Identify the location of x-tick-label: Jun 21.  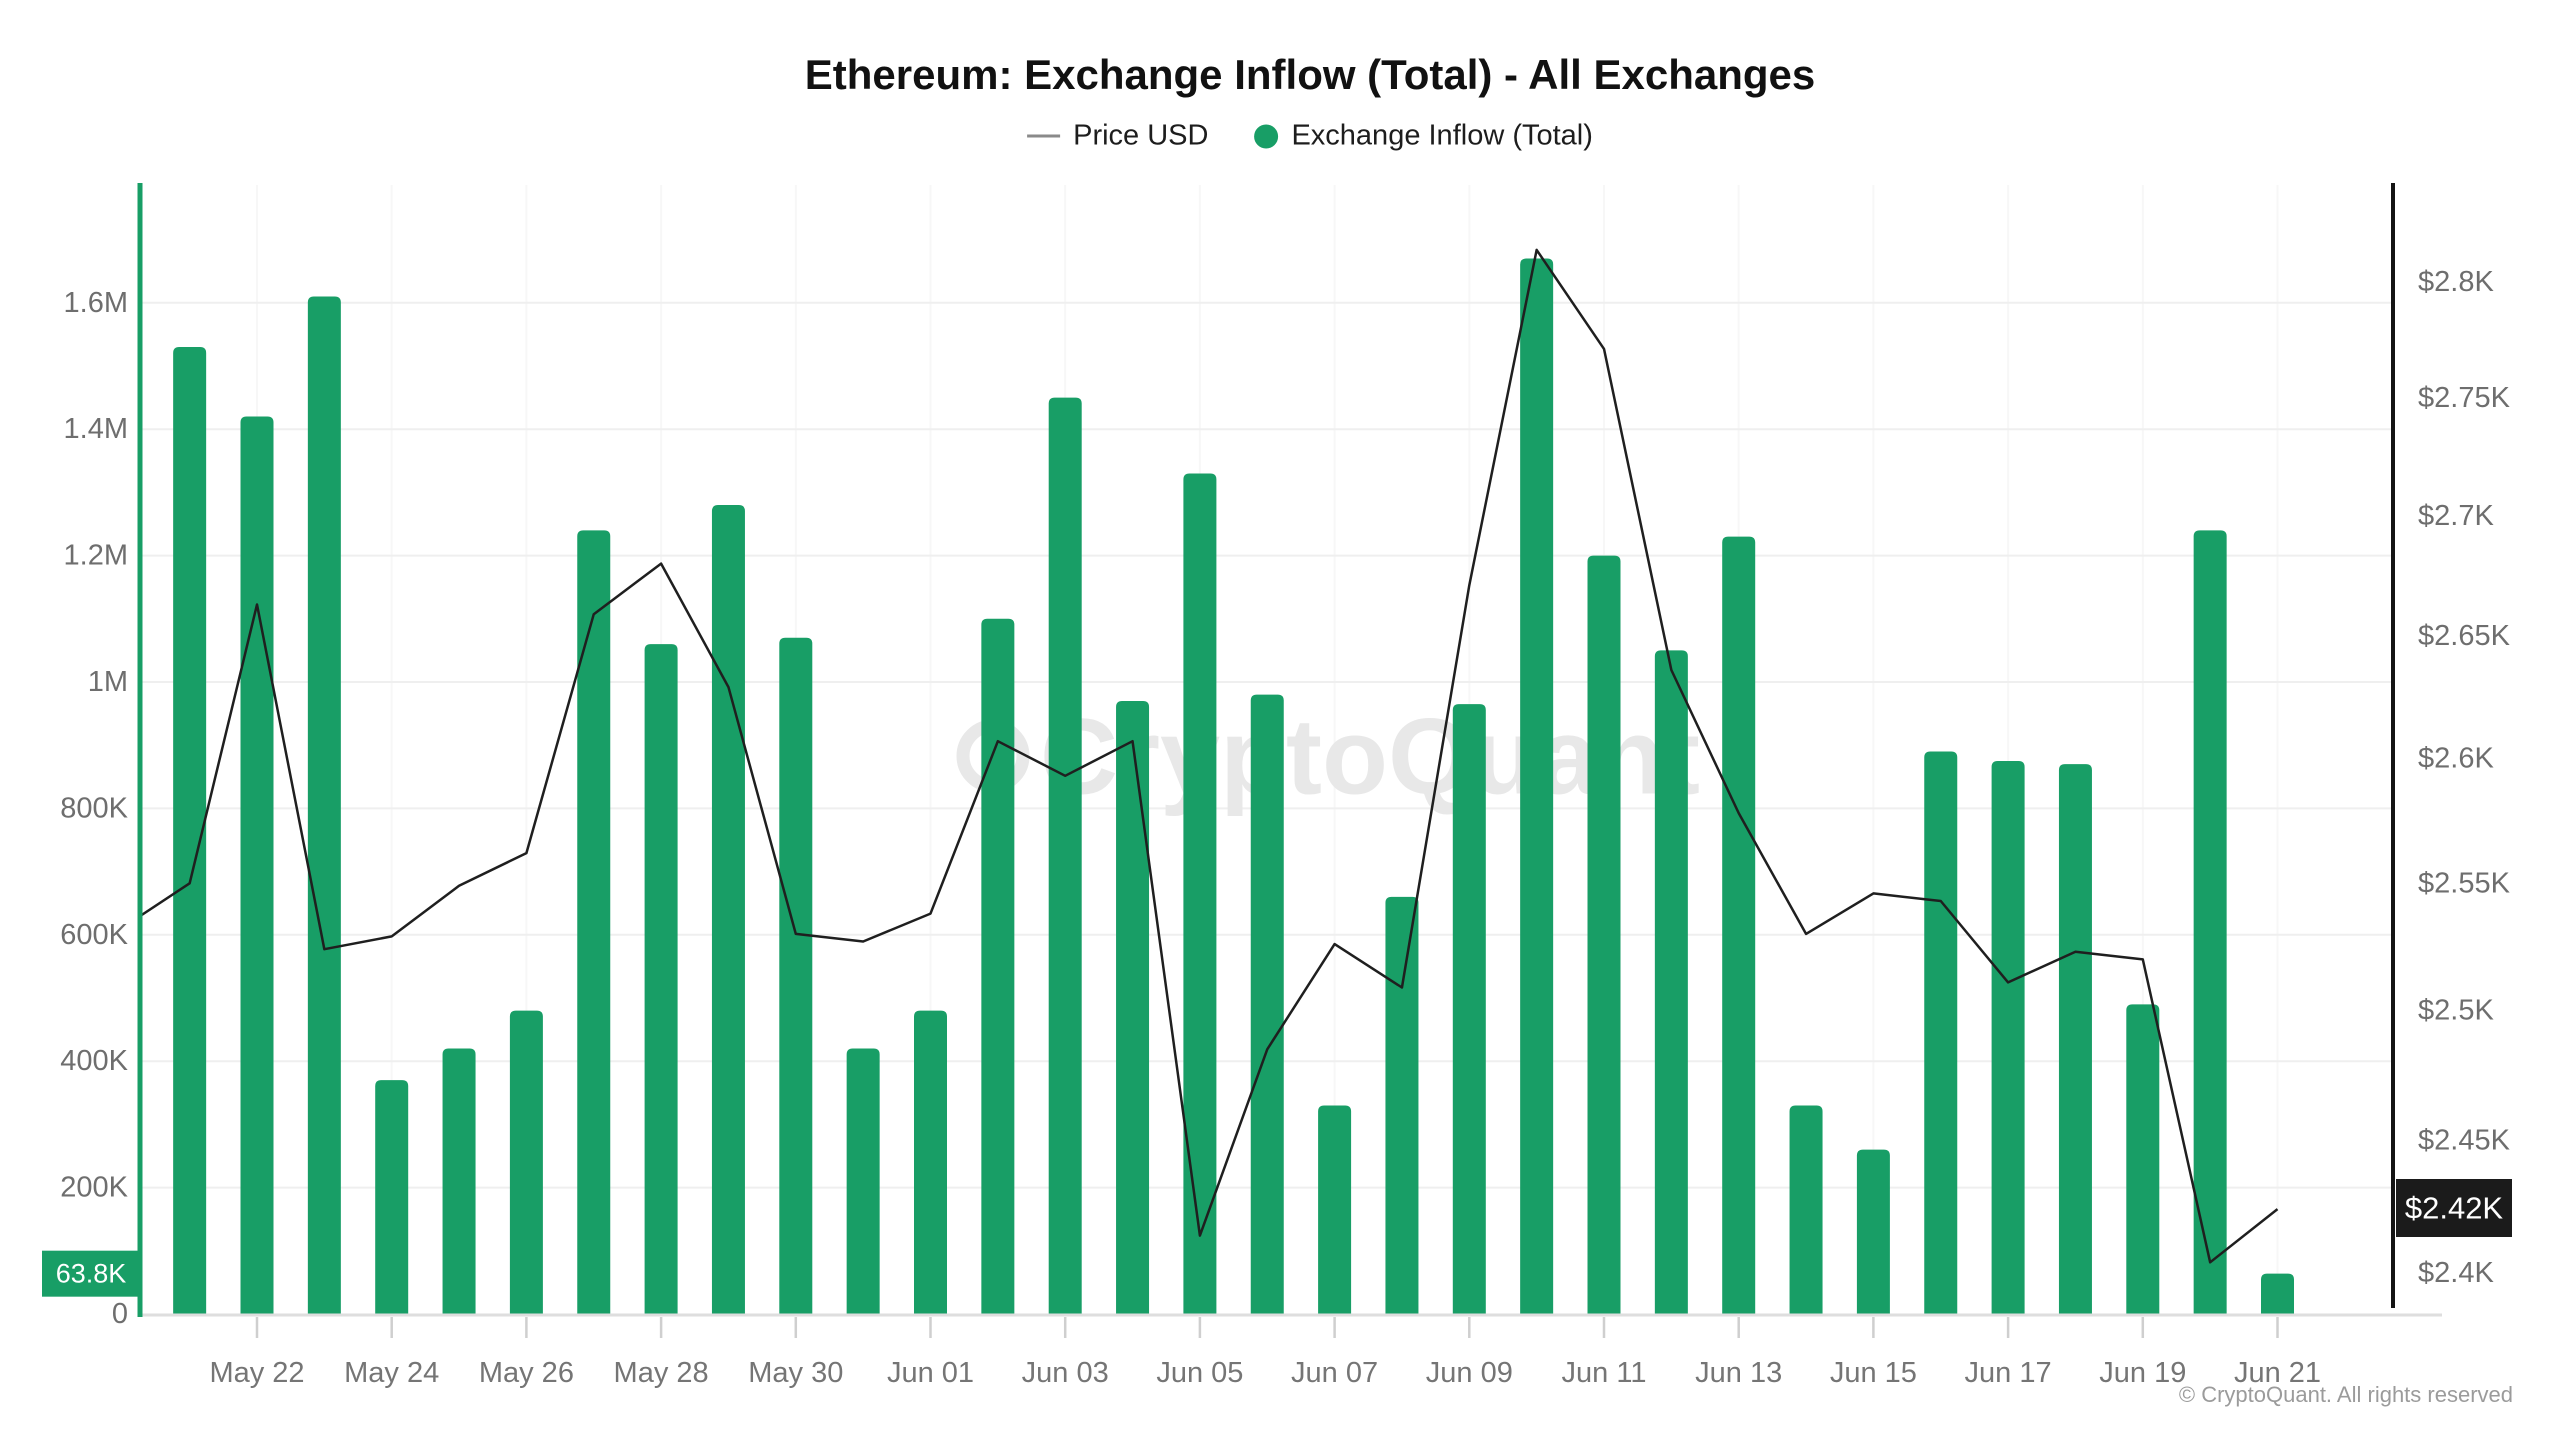
(2277, 1373).